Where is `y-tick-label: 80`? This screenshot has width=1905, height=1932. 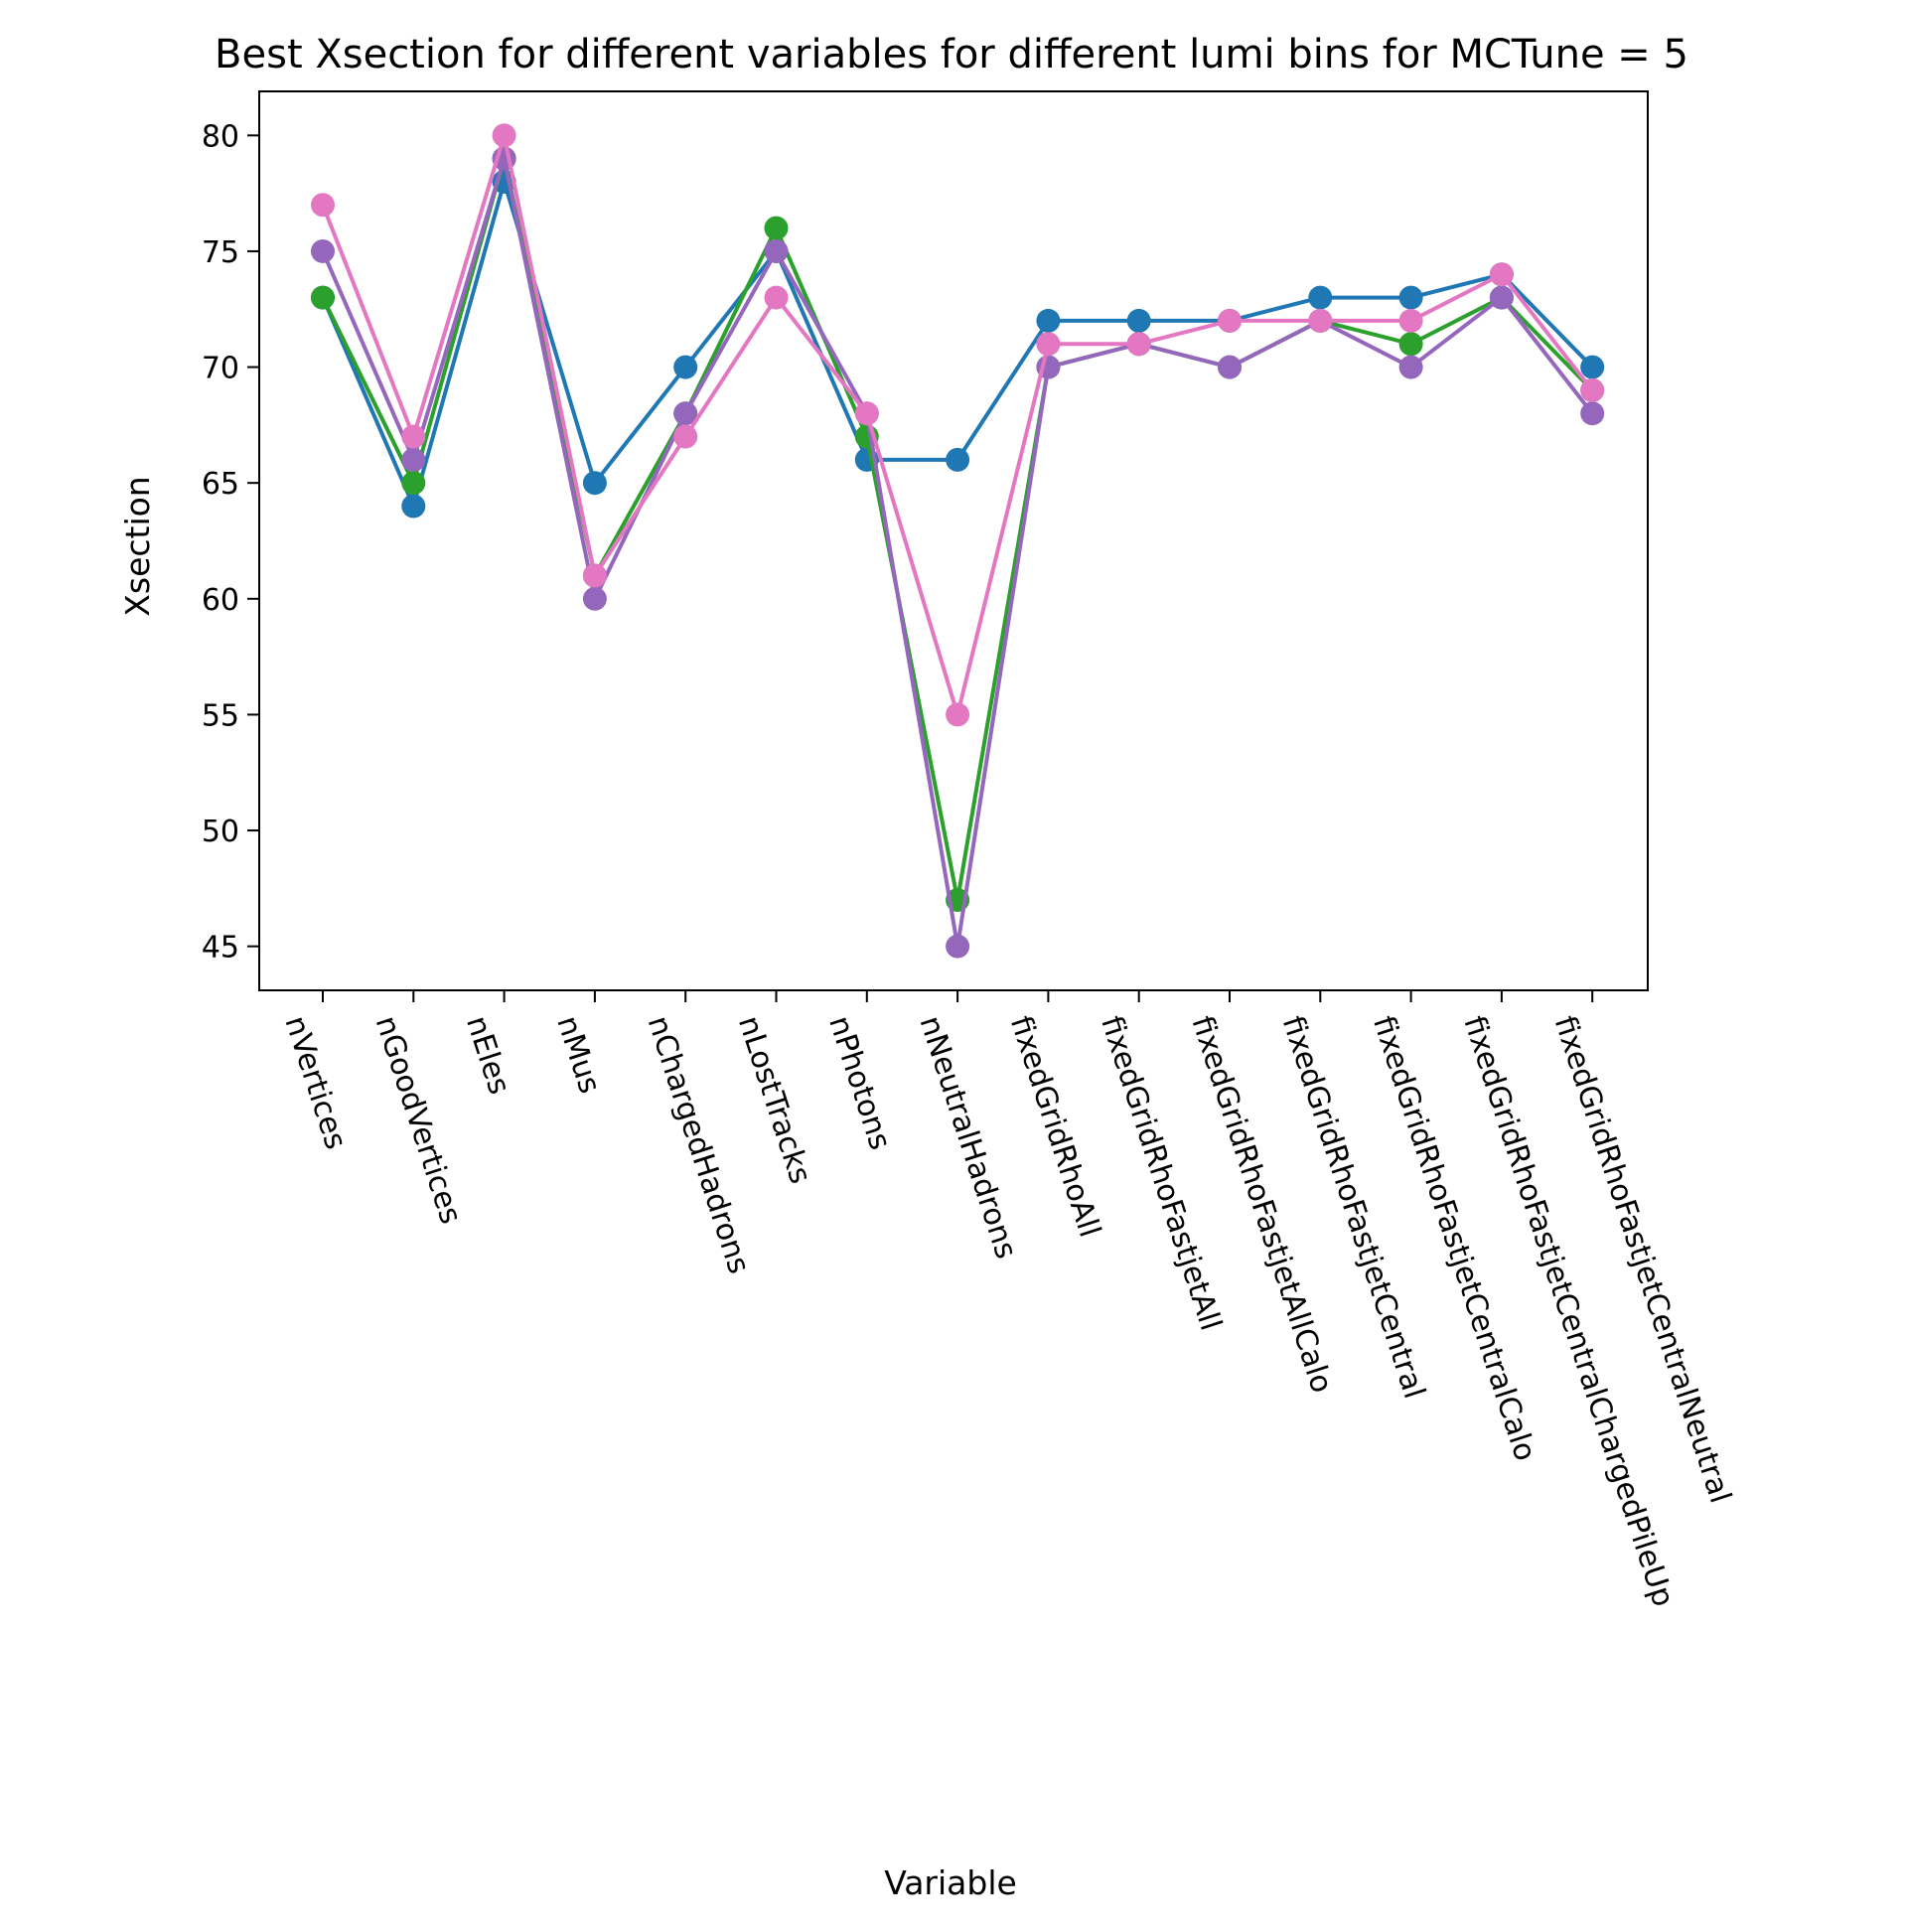
y-tick-label: 80 is located at coordinates (220, 136).